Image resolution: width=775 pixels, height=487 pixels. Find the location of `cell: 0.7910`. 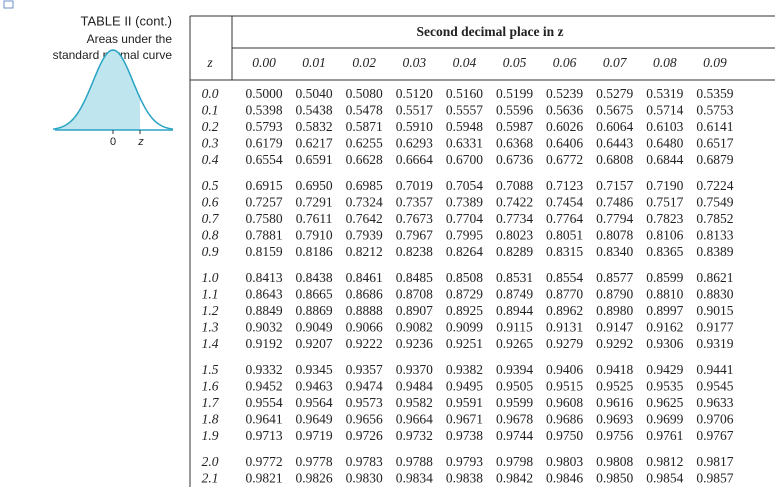

cell: 0.7910 is located at coordinates (314, 235).